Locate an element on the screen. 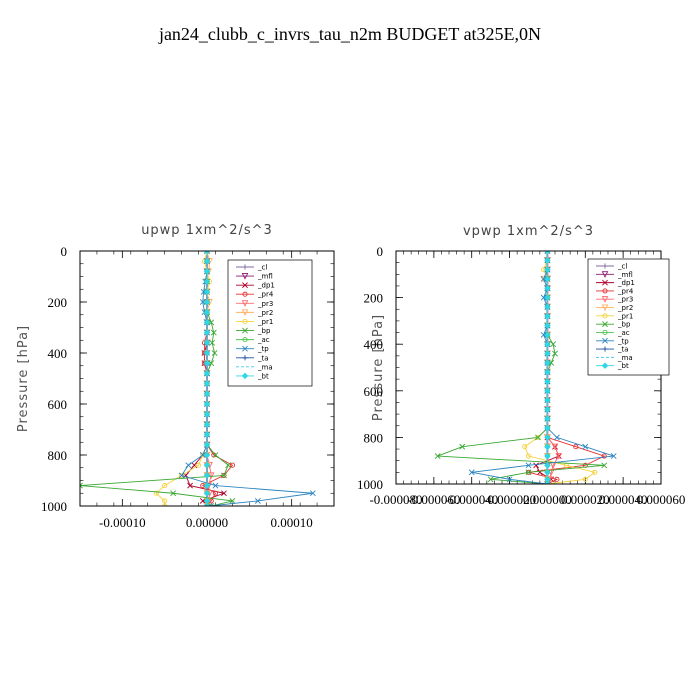 Image resolution: width=700 pixels, height=700 pixels. y-tick-label: 1000 is located at coordinates (370, 484).